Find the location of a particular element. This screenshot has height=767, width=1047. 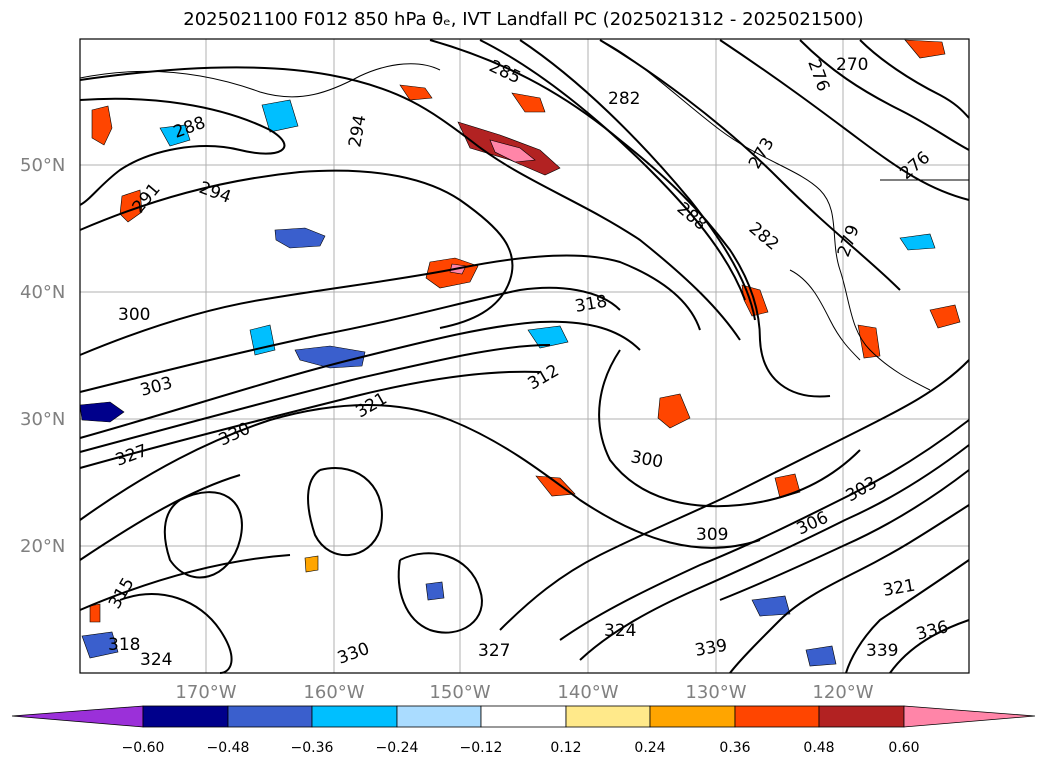

colorbar is located at coordinates (523, 716).